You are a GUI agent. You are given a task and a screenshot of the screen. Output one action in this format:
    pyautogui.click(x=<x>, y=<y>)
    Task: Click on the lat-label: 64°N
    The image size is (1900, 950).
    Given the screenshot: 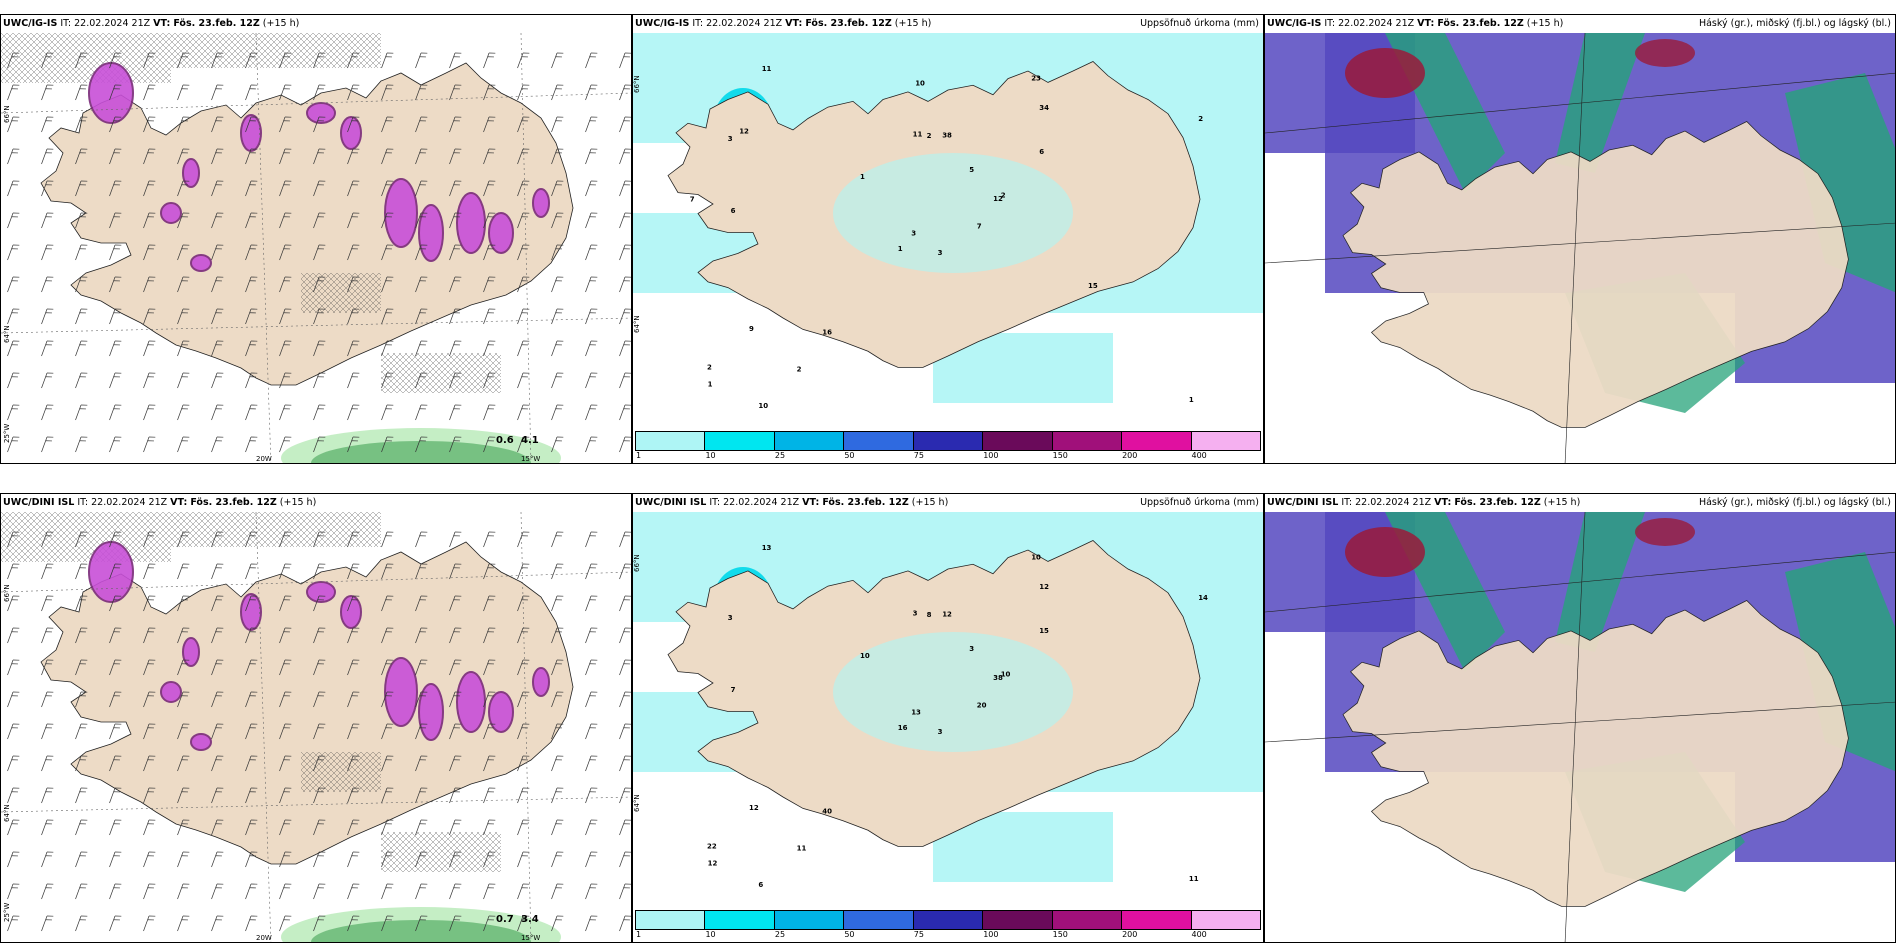 What is the action you would take?
    pyautogui.click(x=637, y=324)
    